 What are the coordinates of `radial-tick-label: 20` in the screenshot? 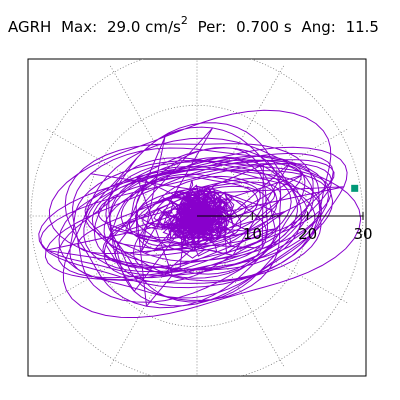 It's located at (307, 234).